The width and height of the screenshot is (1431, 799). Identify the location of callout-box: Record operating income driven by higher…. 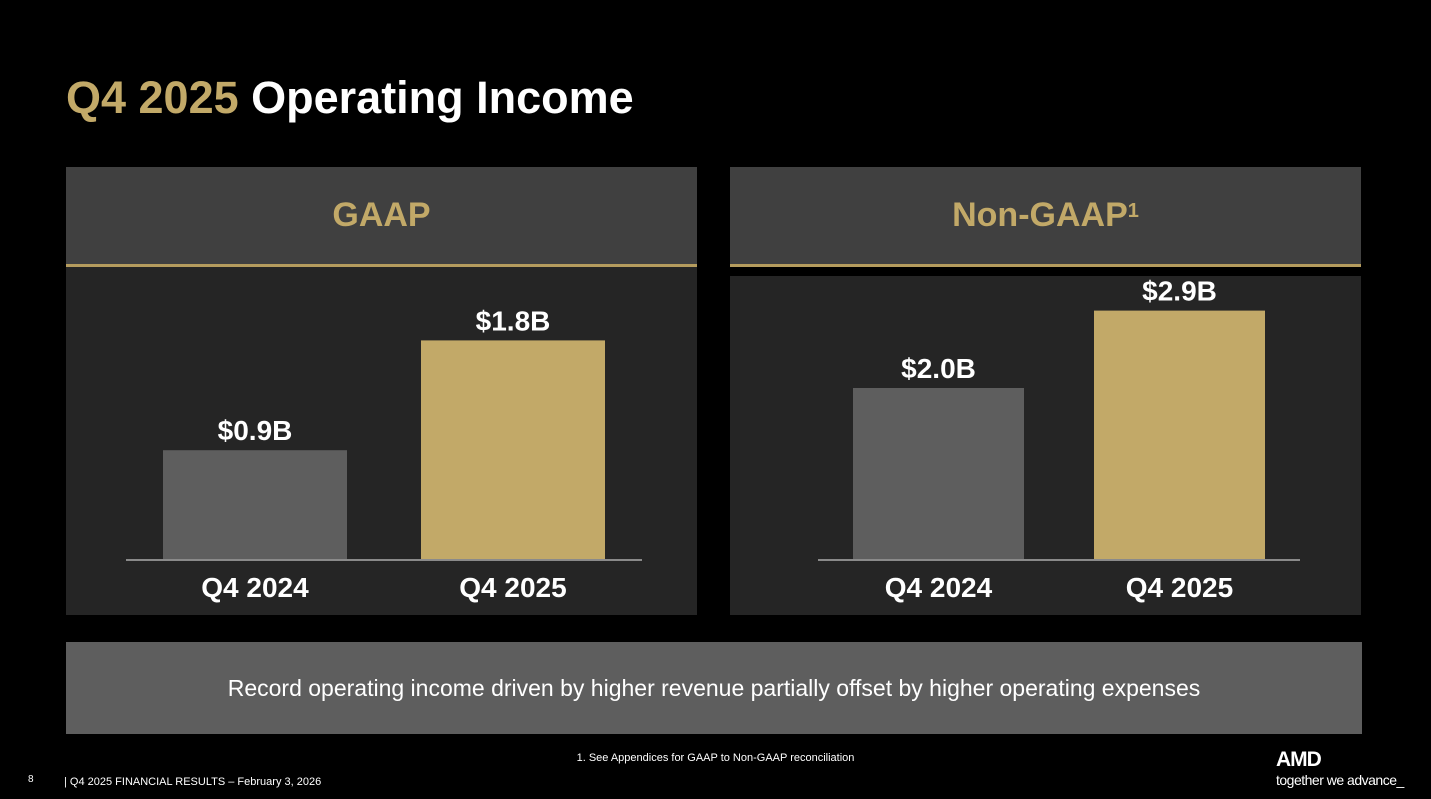
(714, 688).